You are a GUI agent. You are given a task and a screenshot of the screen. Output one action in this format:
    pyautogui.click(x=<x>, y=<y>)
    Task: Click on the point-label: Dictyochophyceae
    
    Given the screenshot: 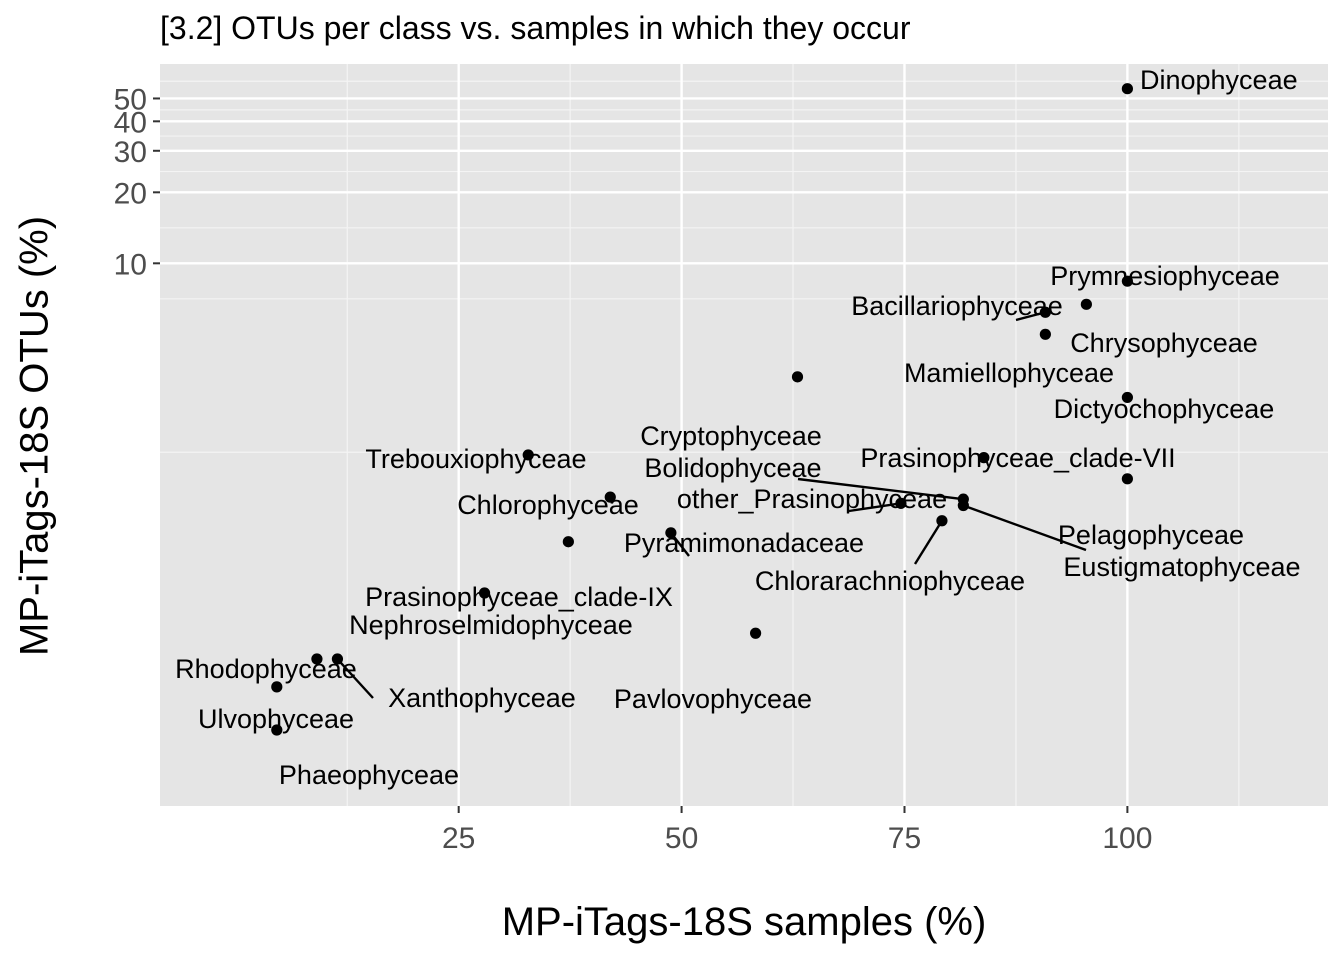 What is the action you would take?
    pyautogui.click(x=1164, y=409)
    